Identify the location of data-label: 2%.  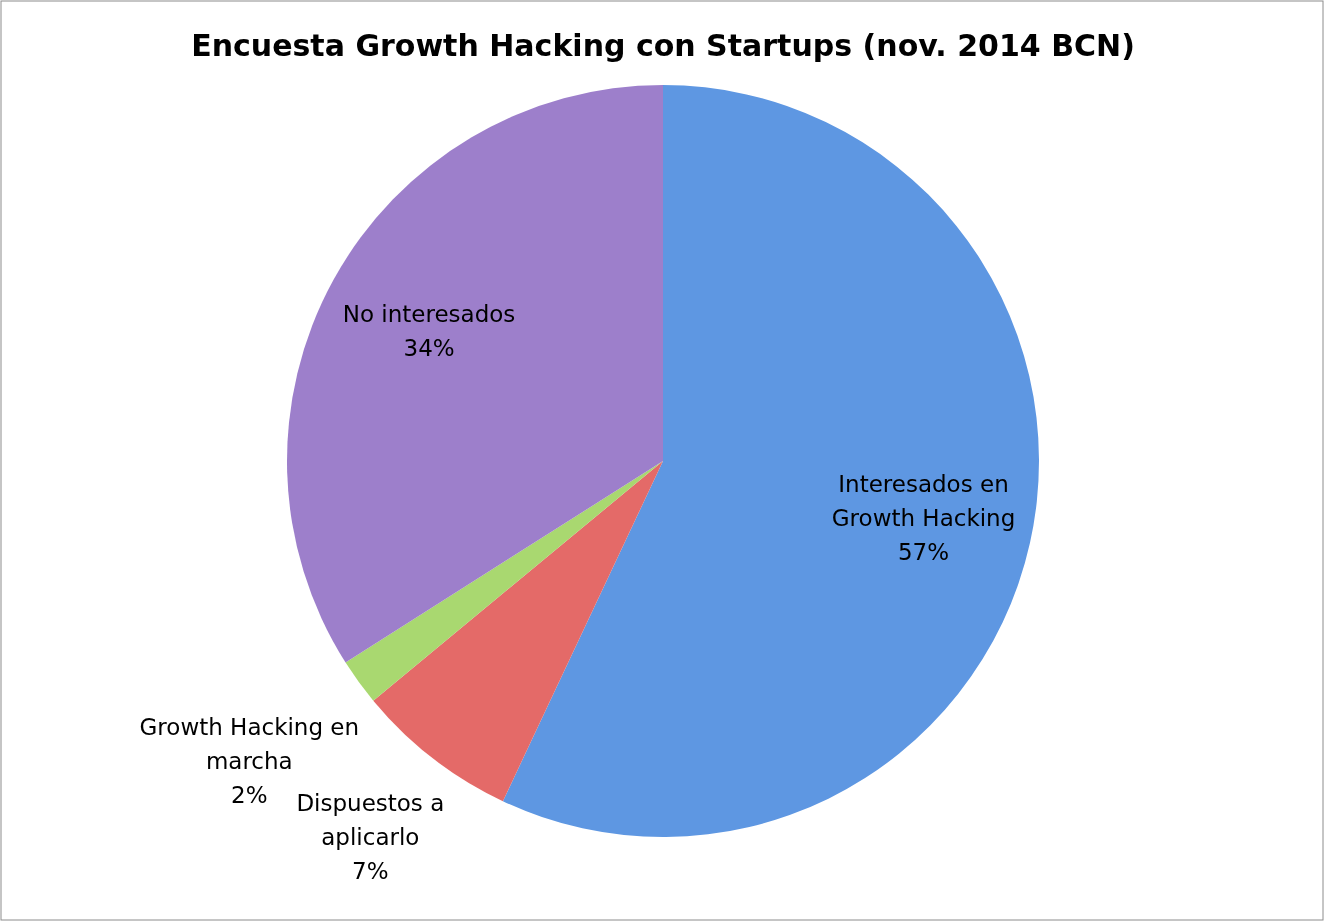
(249, 794).